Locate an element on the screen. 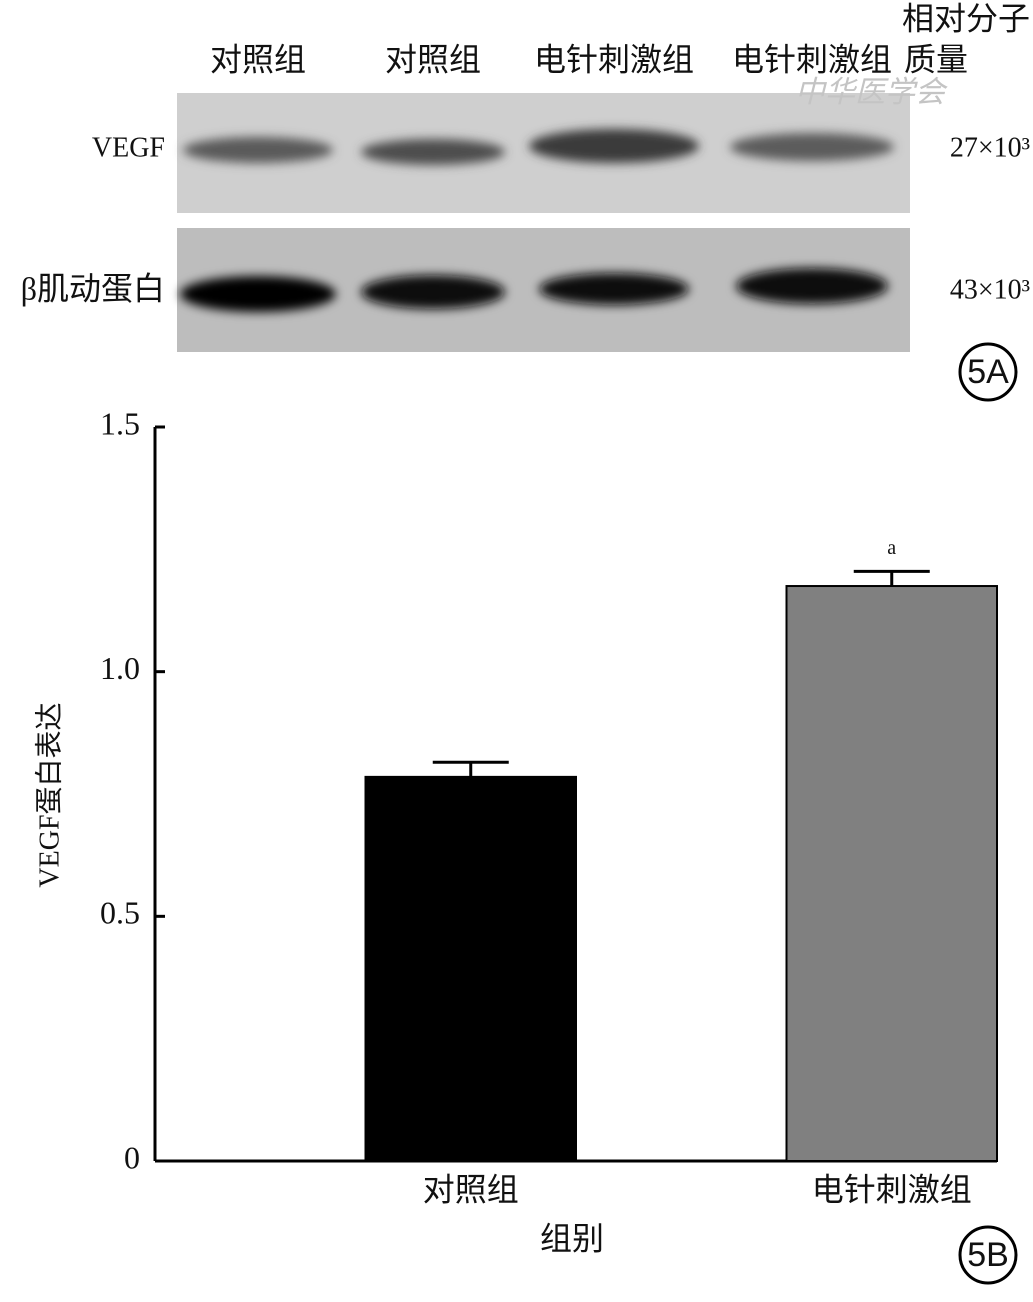 The width and height of the screenshot is (1033, 1302). mass-header: 相对分子 is located at coordinates (966, 18).